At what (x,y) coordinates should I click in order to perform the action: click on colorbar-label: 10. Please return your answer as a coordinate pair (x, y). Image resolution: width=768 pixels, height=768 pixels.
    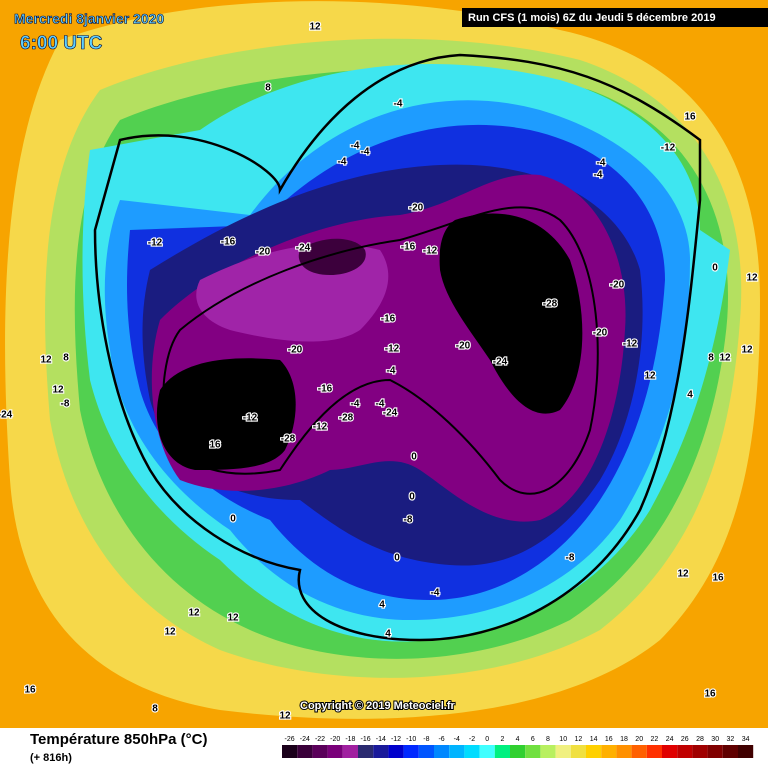
    Looking at the image, I should click on (563, 739).